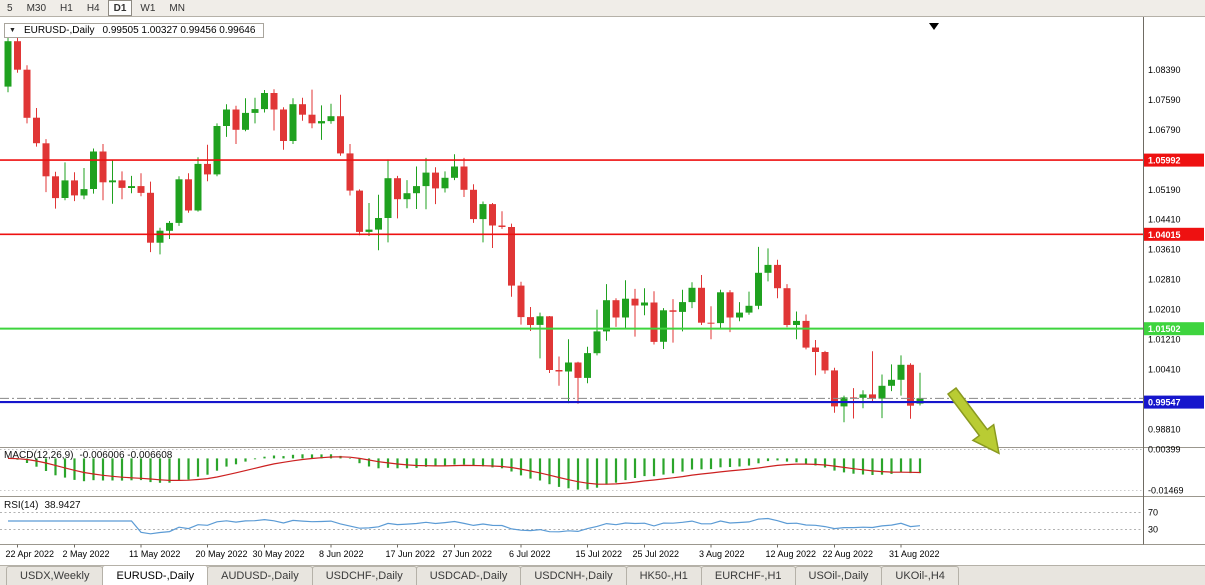 This screenshot has width=1205, height=585. I want to click on svg-text: 12 Aug 2022, so click(791, 554).